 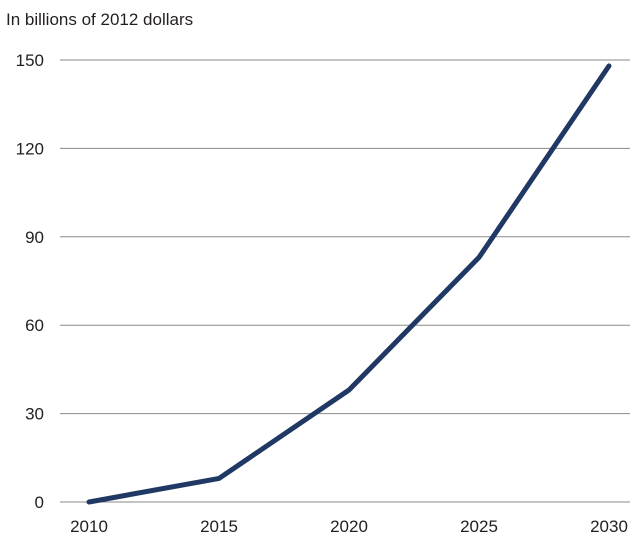 I want to click on x-tick-label: 2020, so click(x=349, y=526).